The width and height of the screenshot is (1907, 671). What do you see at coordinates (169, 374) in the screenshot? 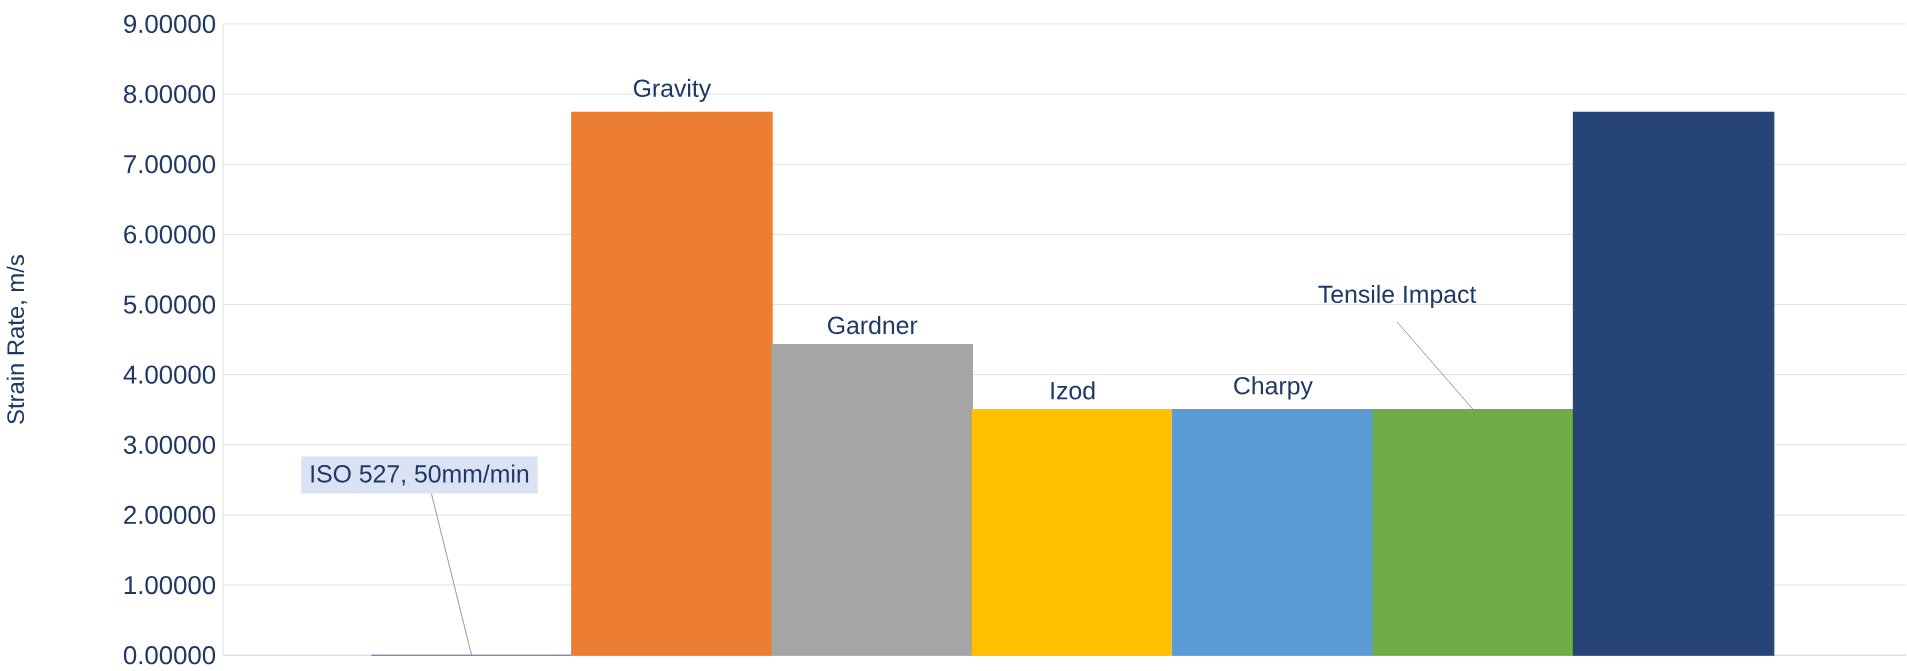
I see `y-tick-label: 4.00000` at bounding box center [169, 374].